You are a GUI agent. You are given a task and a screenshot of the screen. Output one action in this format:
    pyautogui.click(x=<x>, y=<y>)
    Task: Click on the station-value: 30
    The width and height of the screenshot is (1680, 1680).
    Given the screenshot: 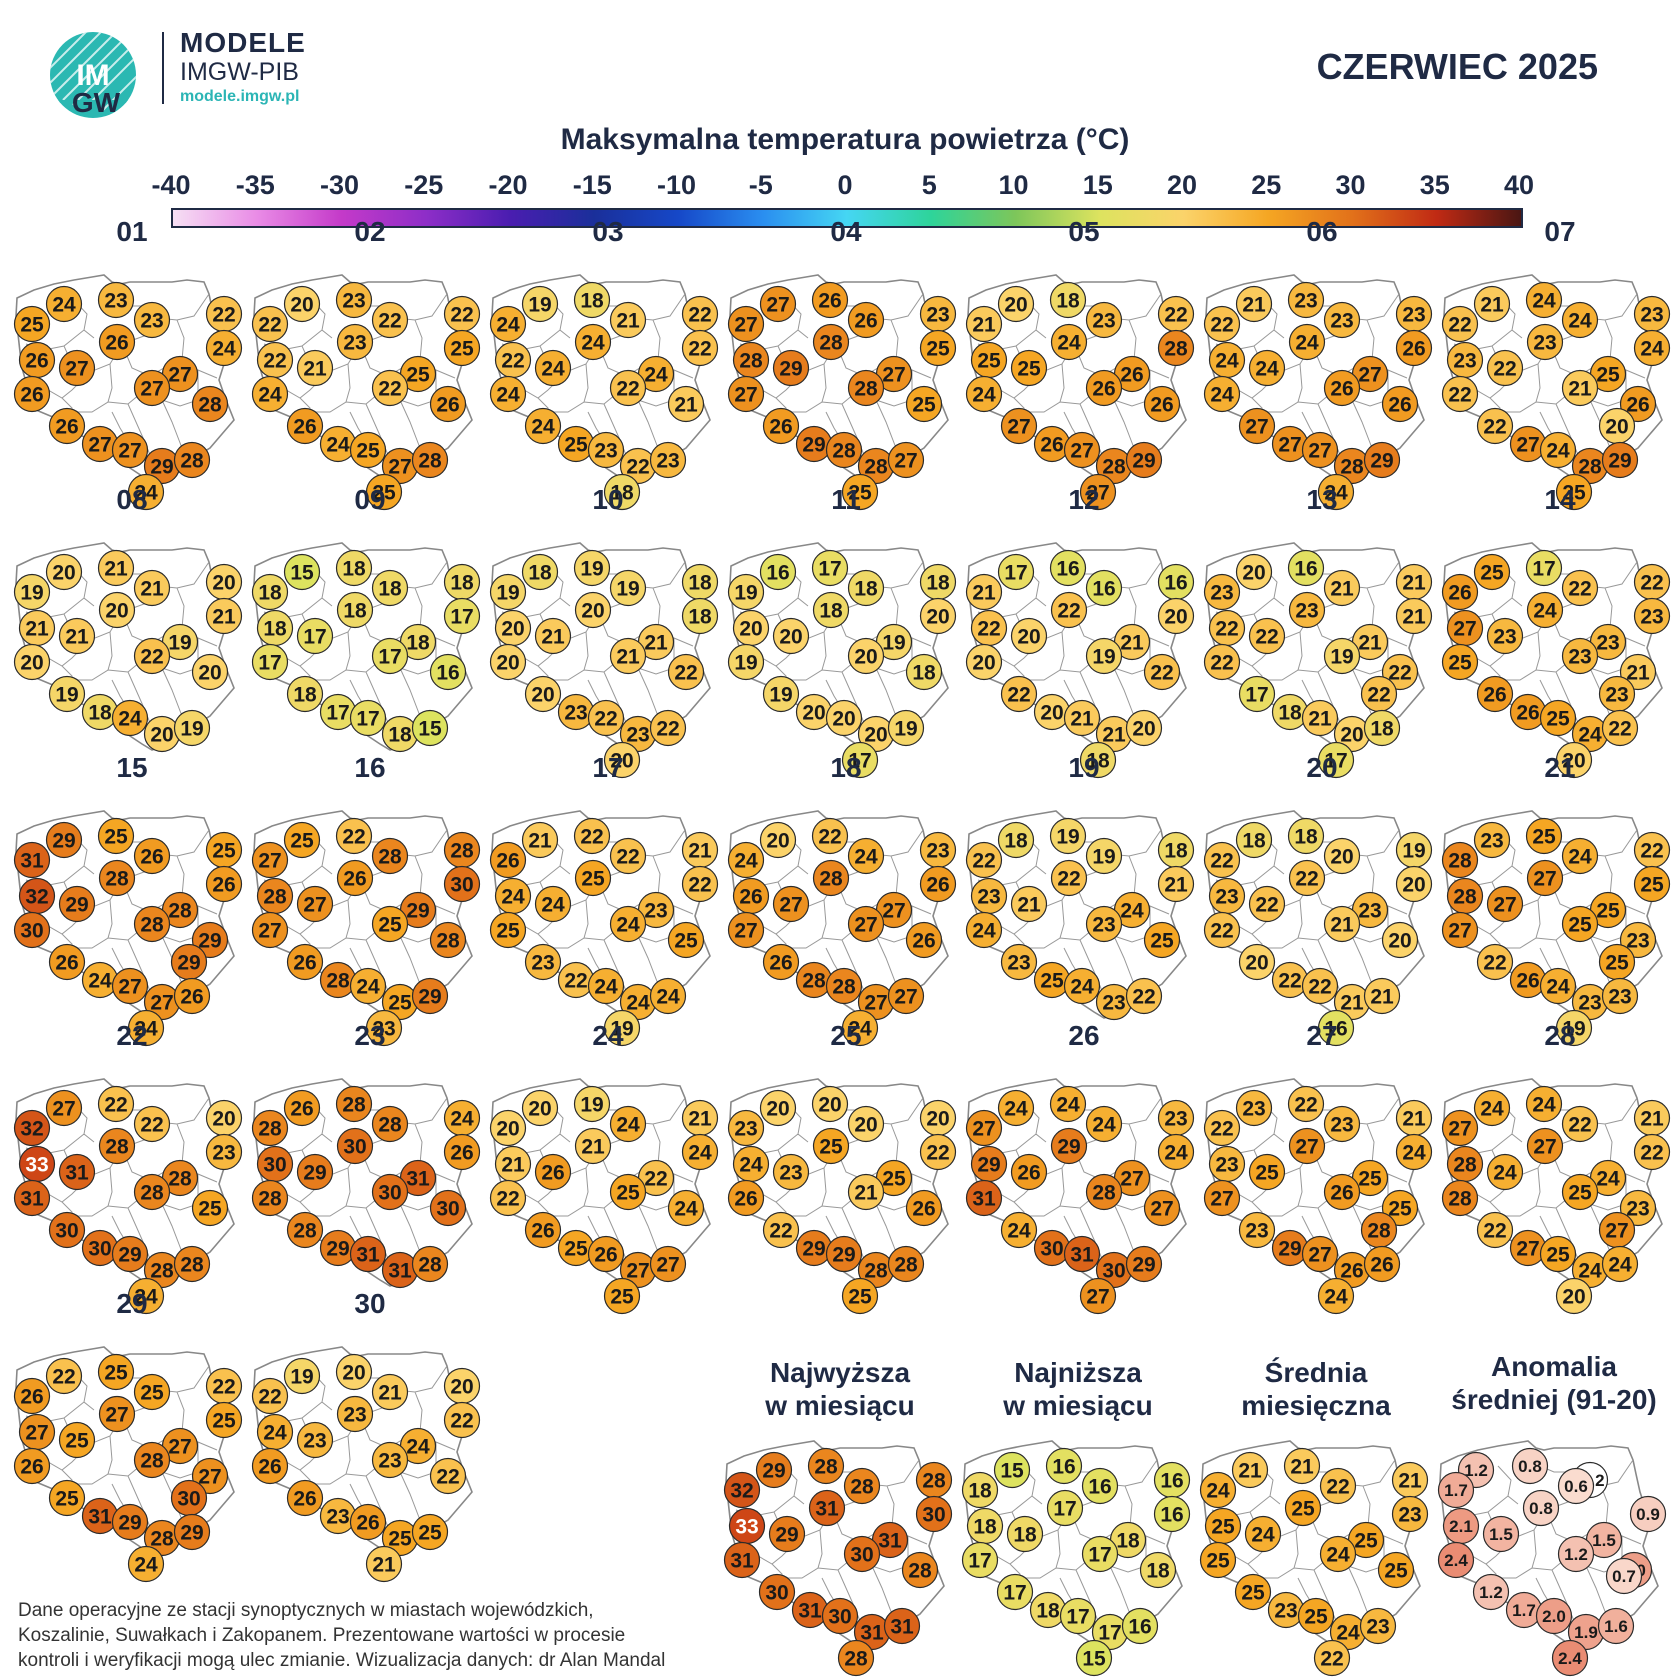 What is the action you would take?
    pyautogui.click(x=99, y=1249)
    